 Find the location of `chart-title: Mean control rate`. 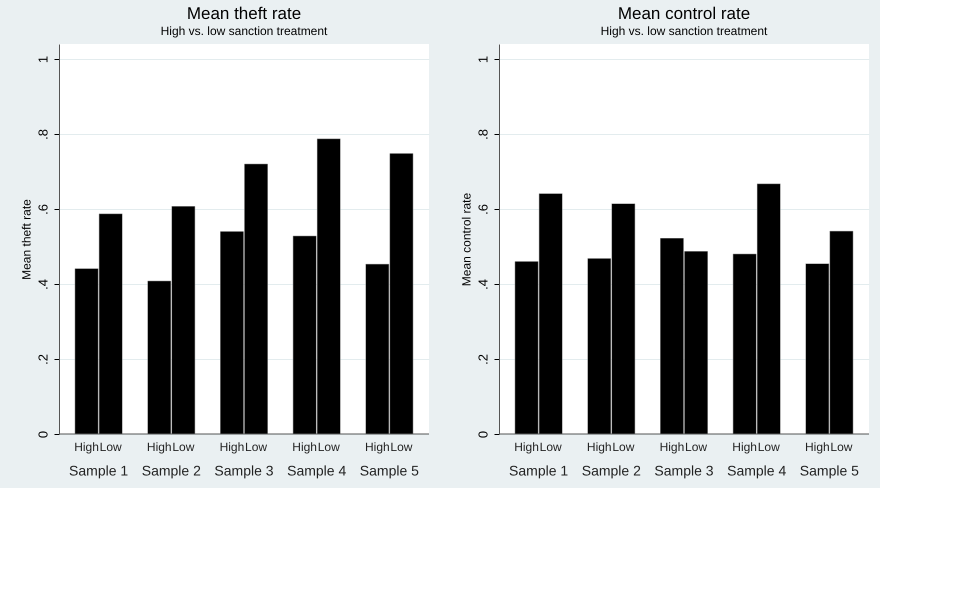

chart-title: Mean control rate is located at coordinates (684, 13).